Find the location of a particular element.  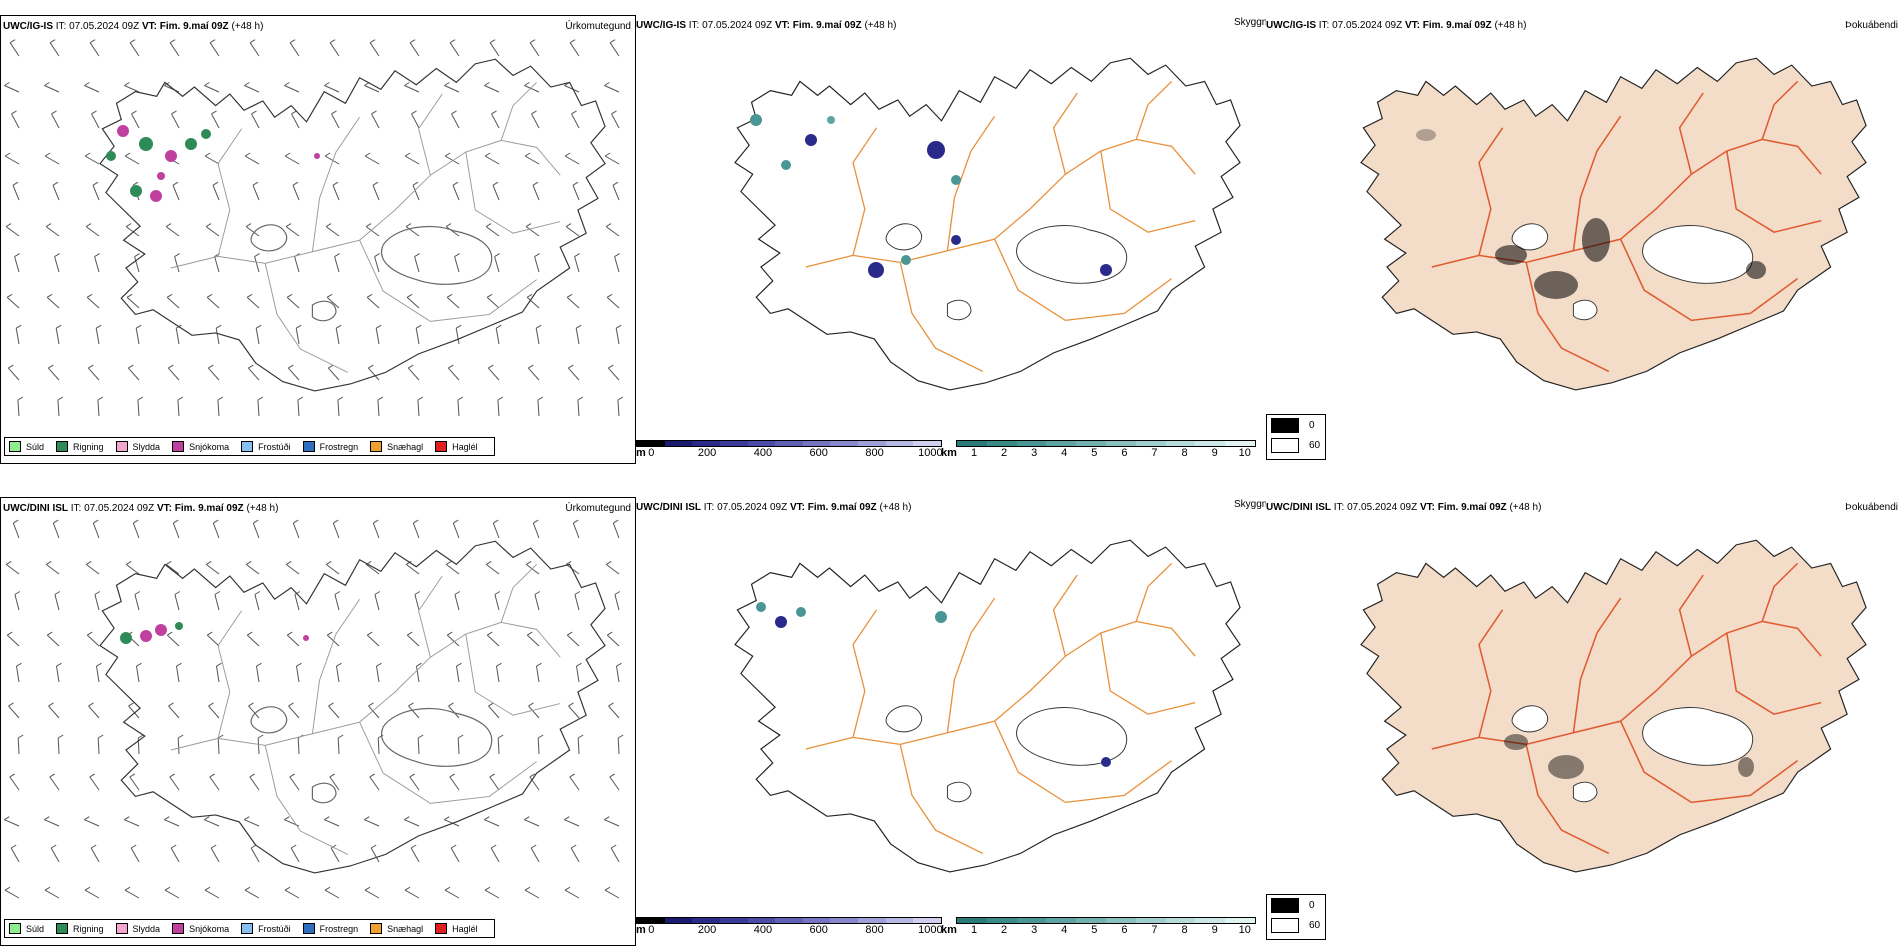

legend-label: Snæhagl is located at coordinates (405, 446).